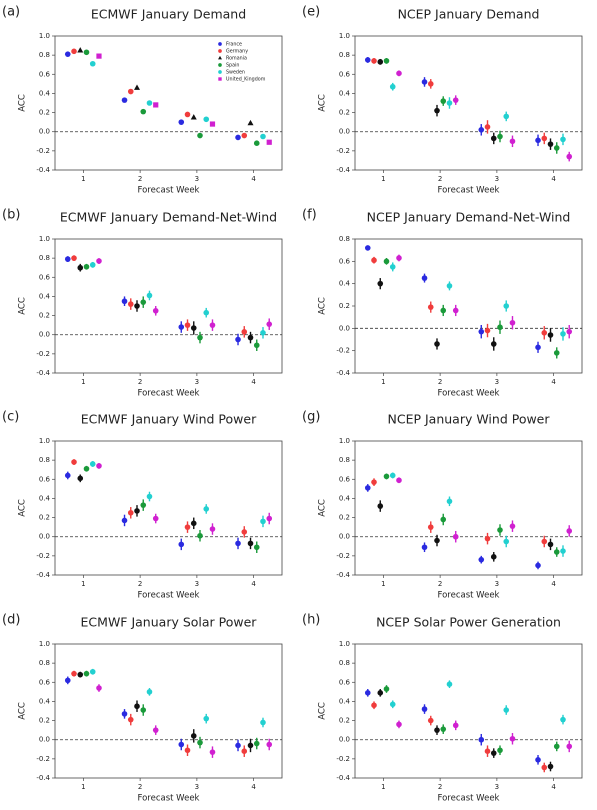 Image resolution: width=597 pixels, height=810 pixels. What do you see at coordinates (237, 52) in the screenshot?
I see `legend-label: Germany` at bounding box center [237, 52].